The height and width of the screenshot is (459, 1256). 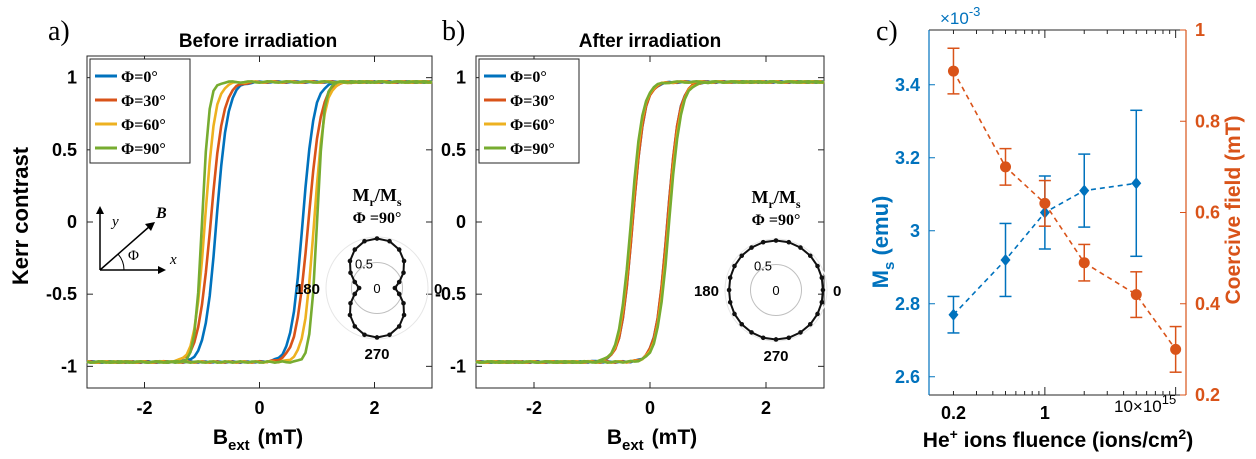 What do you see at coordinates (376, 197) in the screenshot?
I see `polar-title: Mr/Ms` at bounding box center [376, 197].